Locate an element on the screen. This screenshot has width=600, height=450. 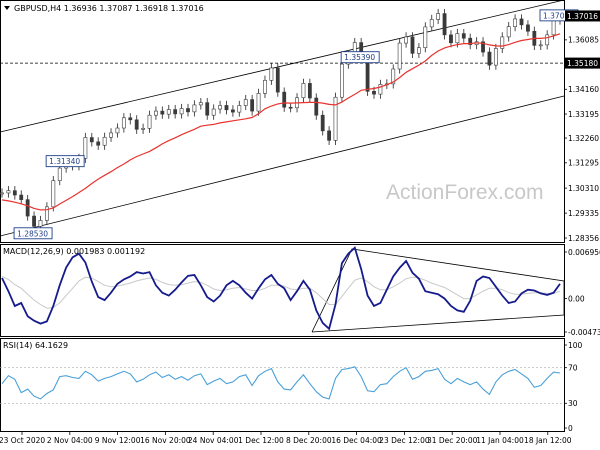
macd-y-tick: 0.006956 is located at coordinates (584, 252).